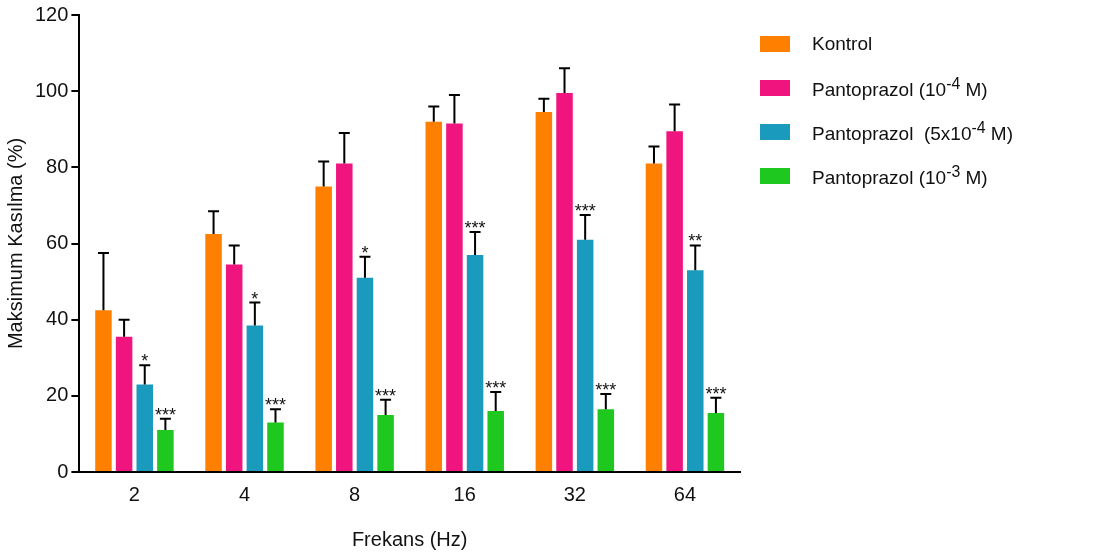 This screenshot has height=556, width=1109. I want to click on x-axis-title: Frekans (Hz), so click(409, 538).